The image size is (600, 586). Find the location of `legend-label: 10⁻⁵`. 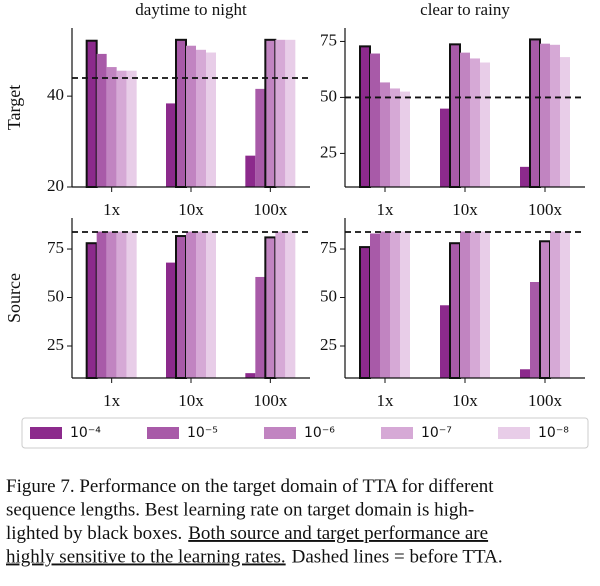

legend-label: 10⁻⁵ is located at coordinates (202, 433).